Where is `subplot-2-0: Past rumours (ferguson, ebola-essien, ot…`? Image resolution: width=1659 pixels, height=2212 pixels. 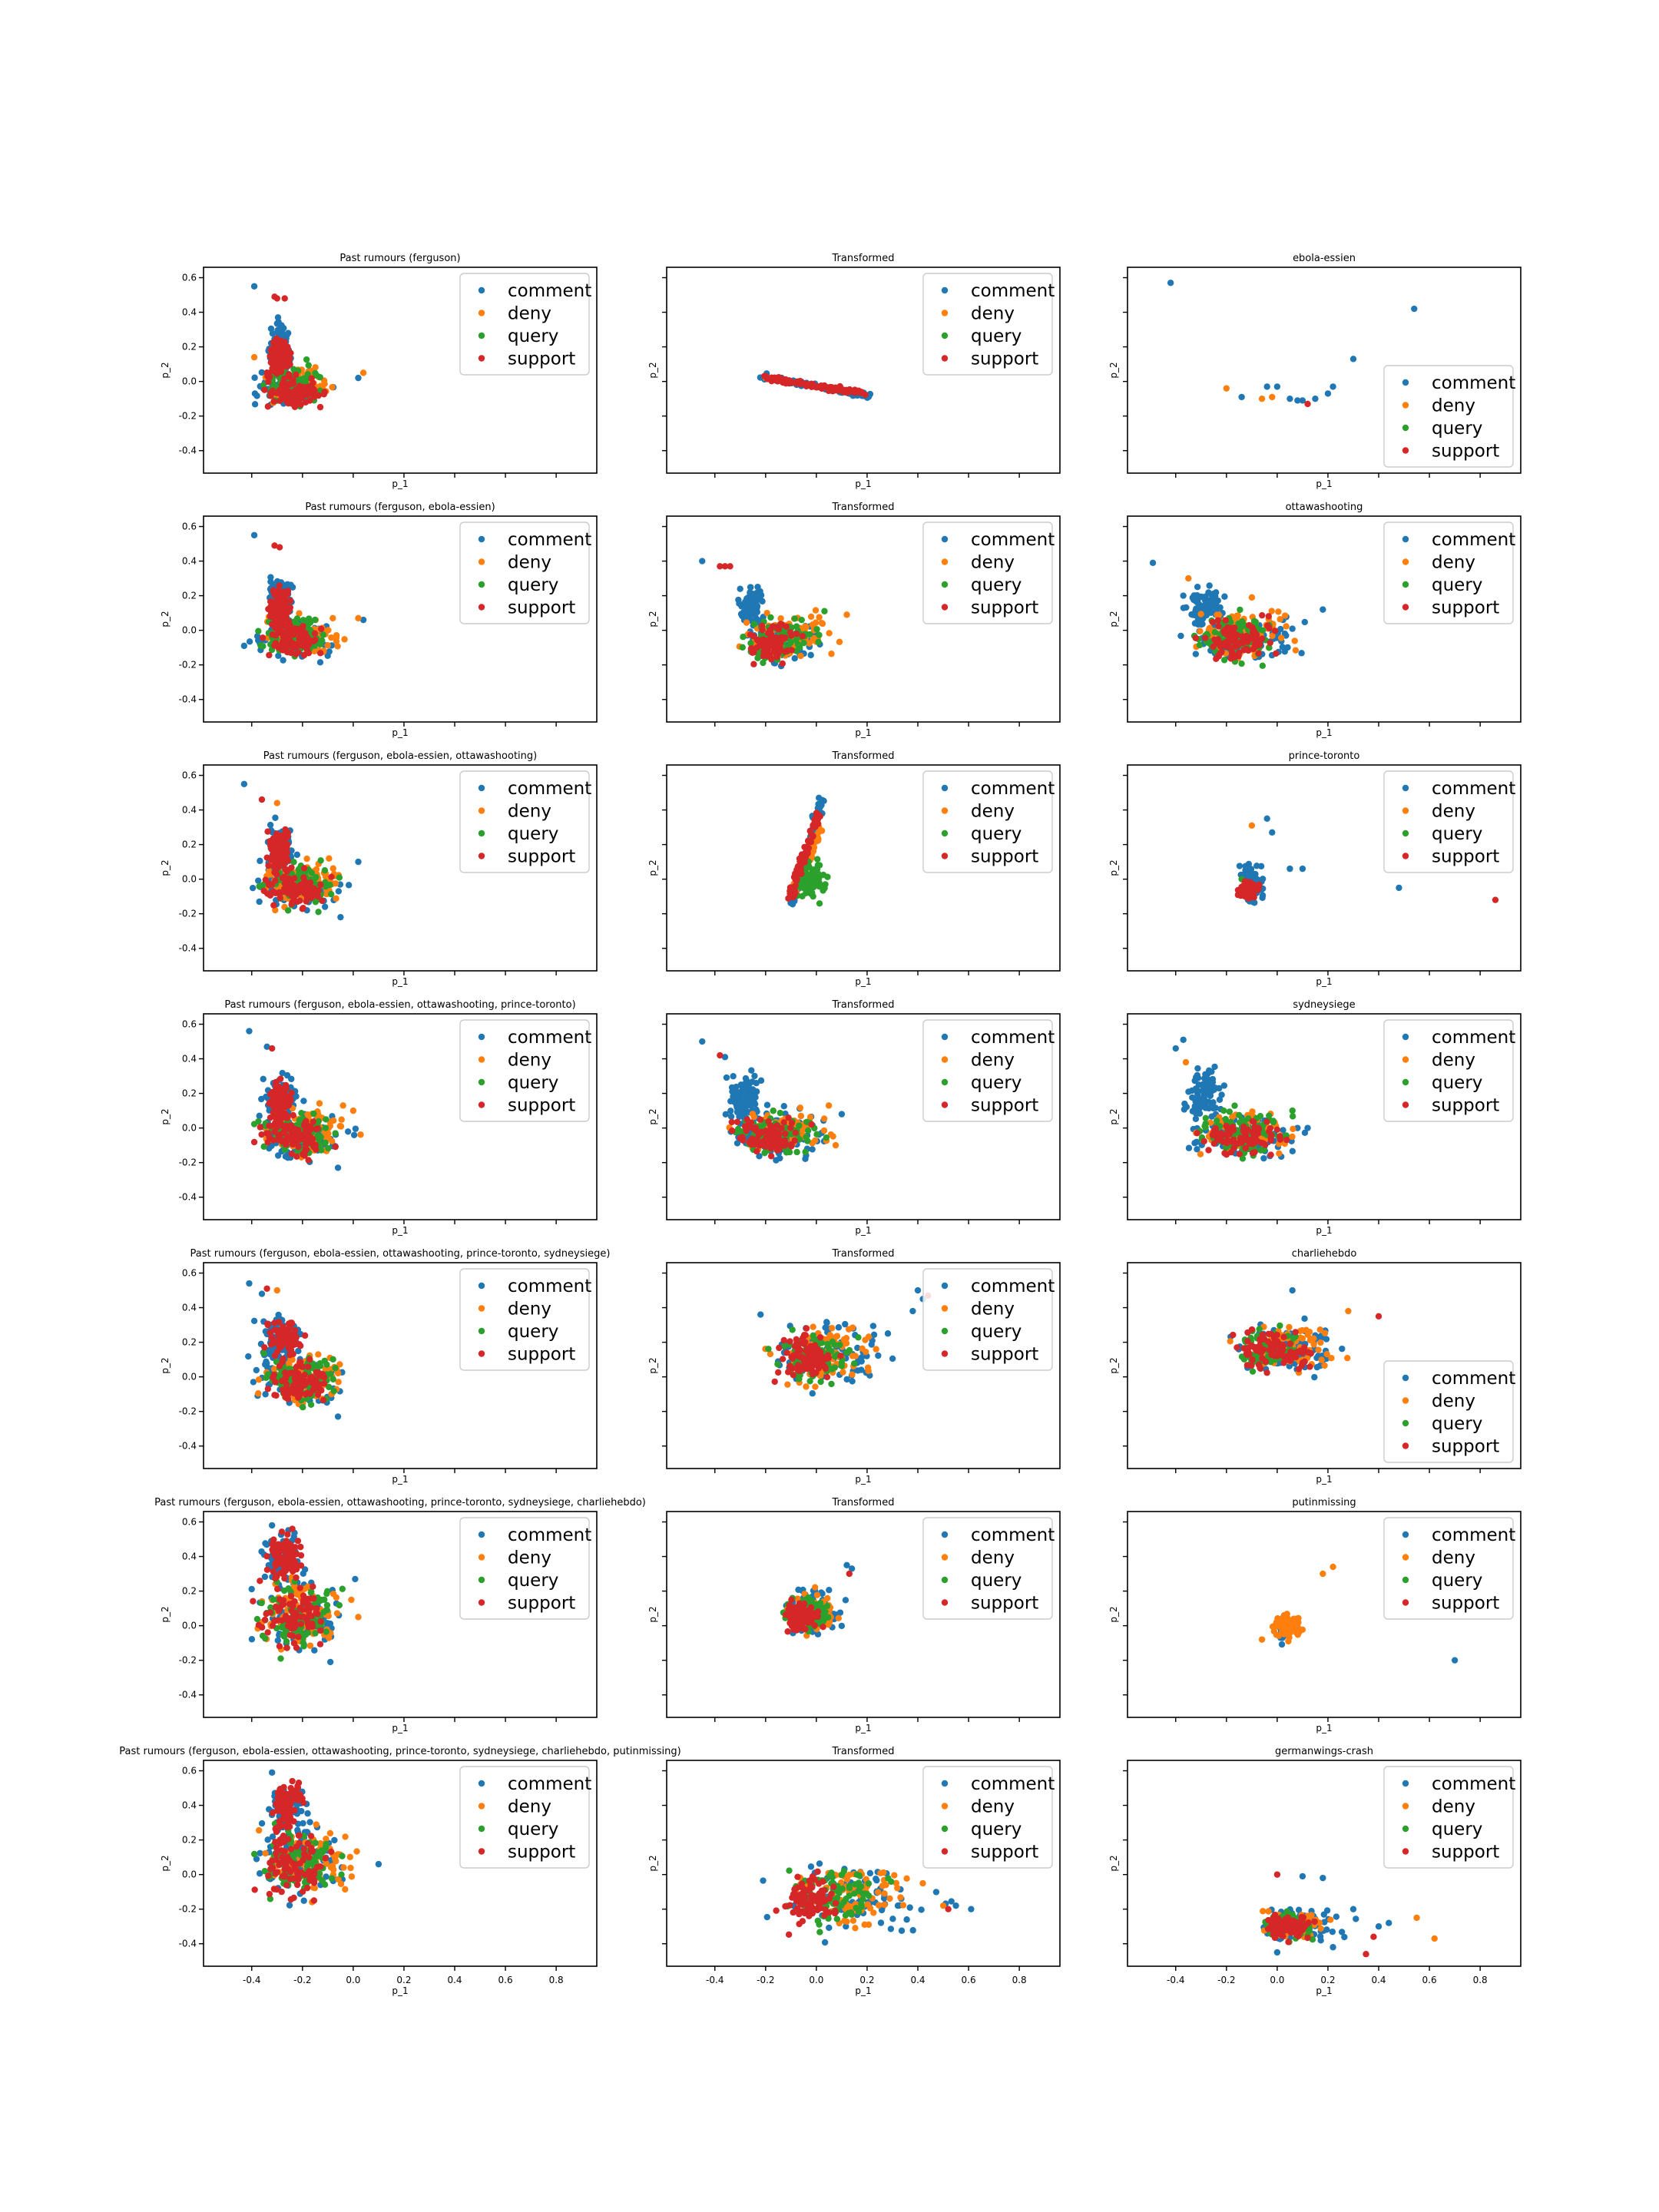 subplot-2-0: Past rumours (ferguson, ebola-essien, ot… is located at coordinates (379, 868).